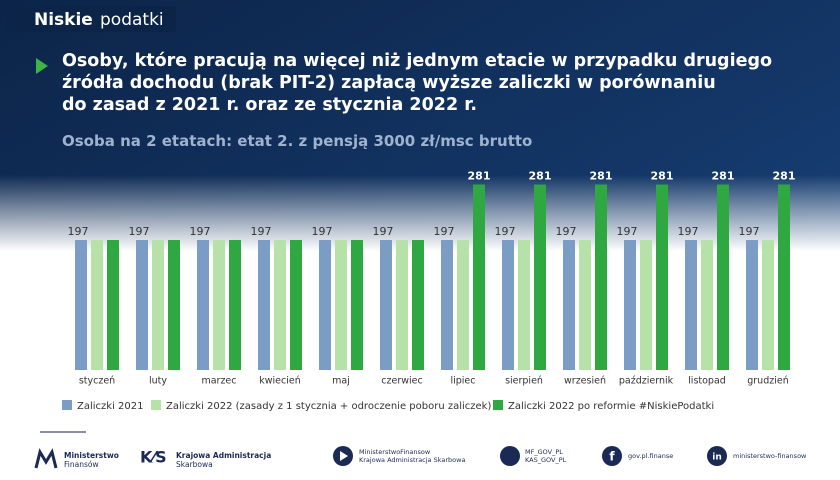 Image resolution: width=840 pixels, height=480 pixels. I want to click on youtube-icon, so click(344, 456).